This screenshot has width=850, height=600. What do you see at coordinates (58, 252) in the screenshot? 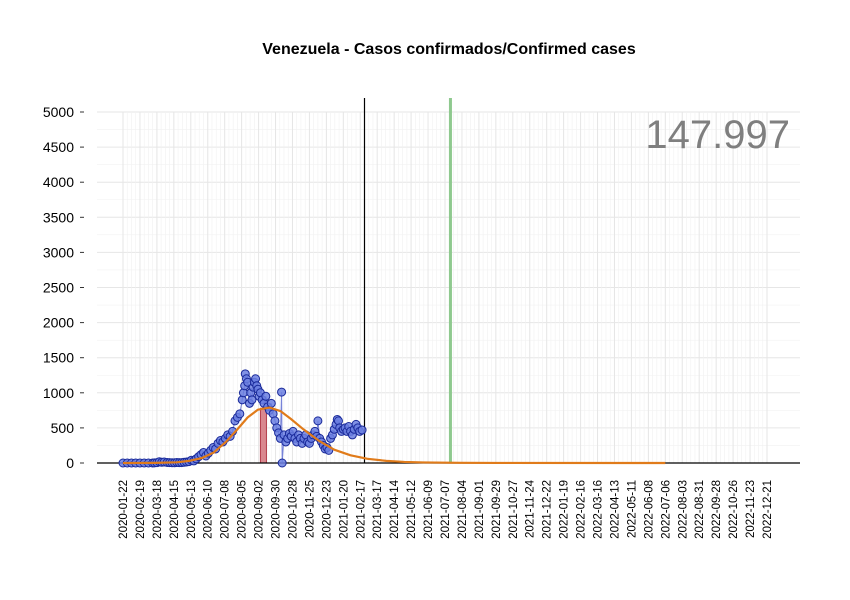
I see `y-tick-label: 3000` at bounding box center [58, 252].